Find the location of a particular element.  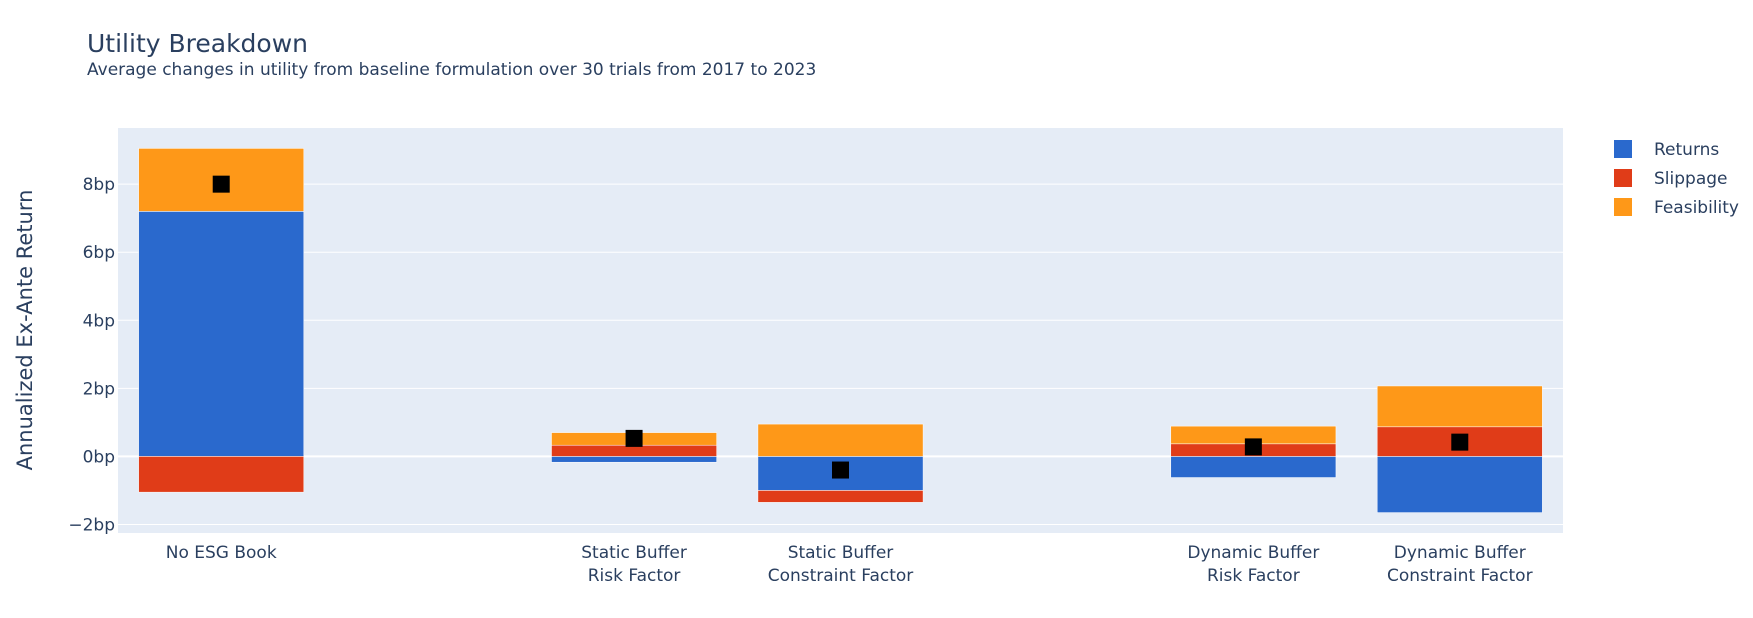

legend-label-returns: Returns is located at coordinates (1686, 150).